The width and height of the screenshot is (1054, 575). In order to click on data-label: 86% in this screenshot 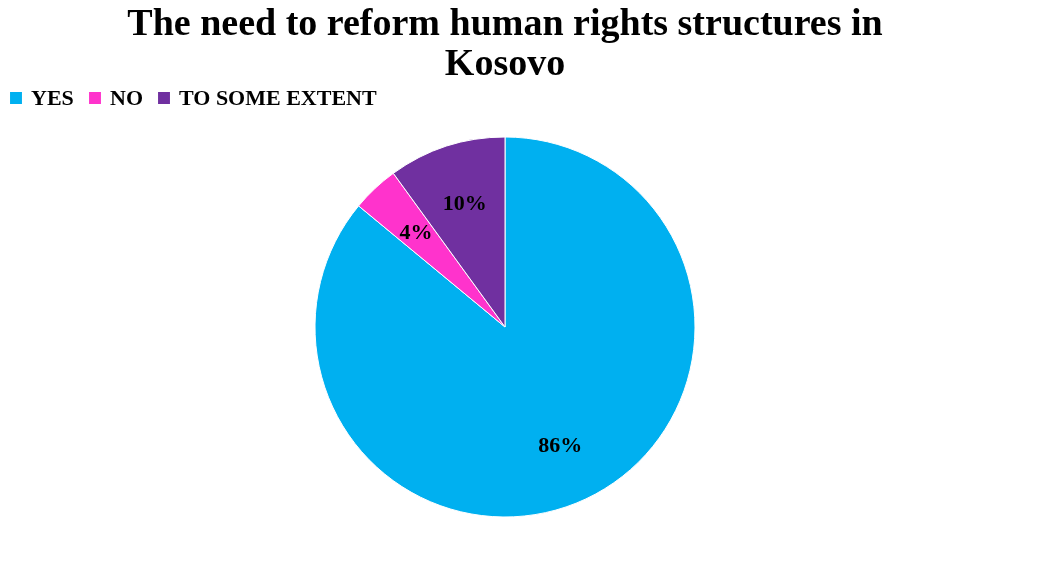, I will do `click(560, 444)`.